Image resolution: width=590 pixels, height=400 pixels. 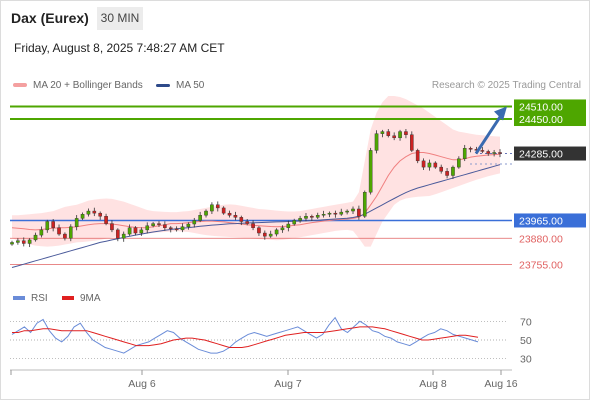 I want to click on level-label: 23965.00, so click(x=541, y=221).